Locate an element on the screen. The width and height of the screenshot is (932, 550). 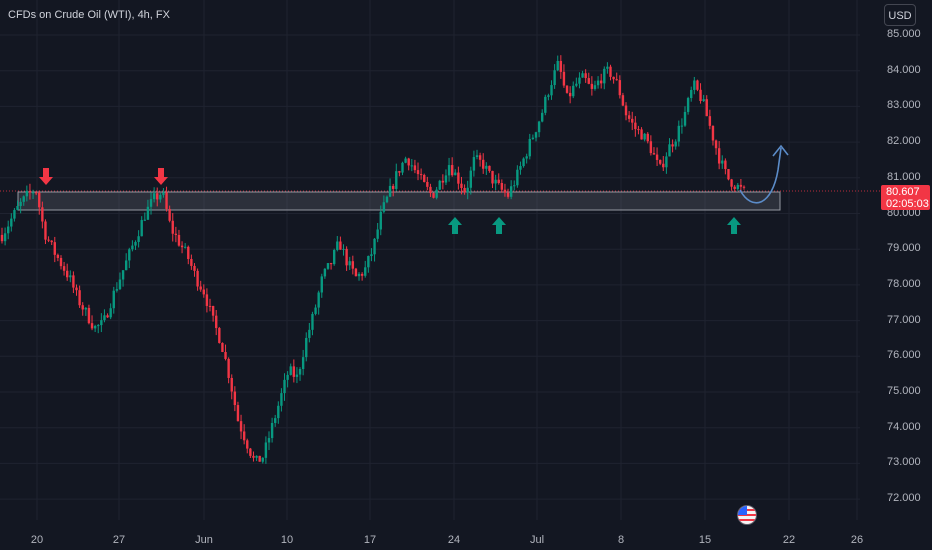
time-tick-label: 24 is located at coordinates (454, 540).